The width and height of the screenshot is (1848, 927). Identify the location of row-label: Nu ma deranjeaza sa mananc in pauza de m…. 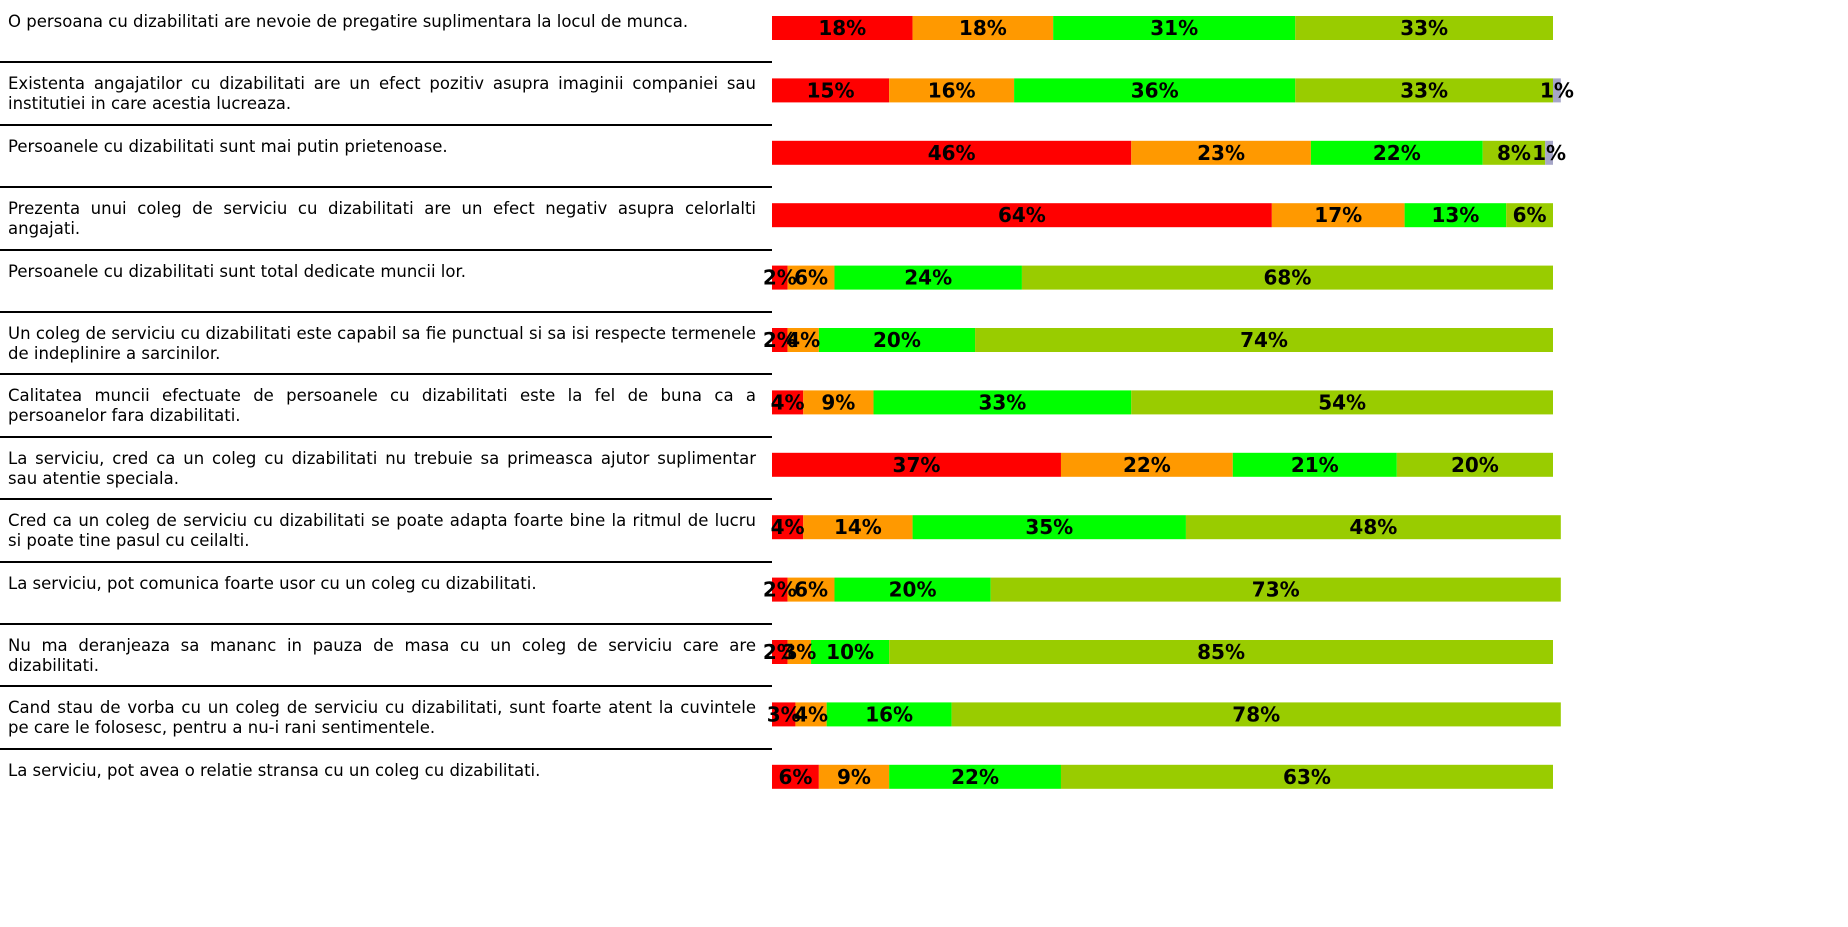
(382, 655).